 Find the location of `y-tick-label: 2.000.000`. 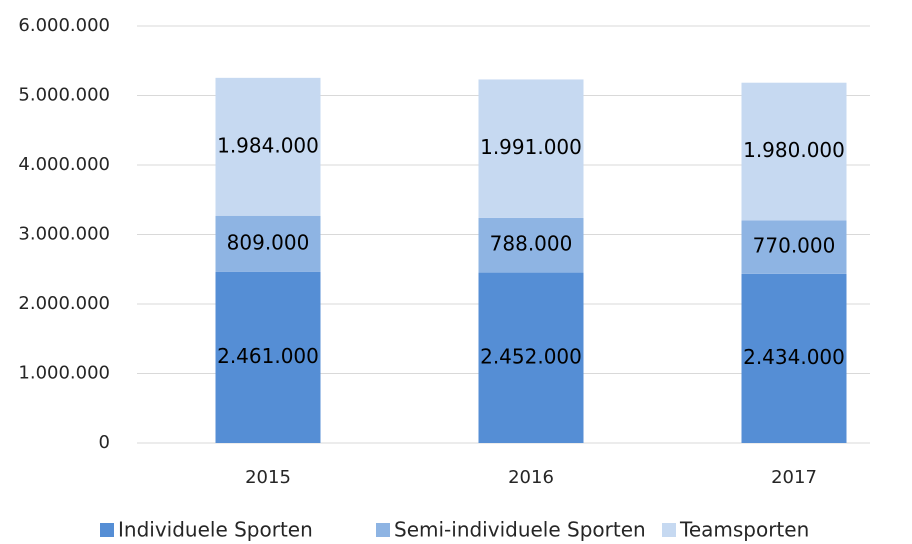

y-tick-label: 2.000.000 is located at coordinates (64, 303).